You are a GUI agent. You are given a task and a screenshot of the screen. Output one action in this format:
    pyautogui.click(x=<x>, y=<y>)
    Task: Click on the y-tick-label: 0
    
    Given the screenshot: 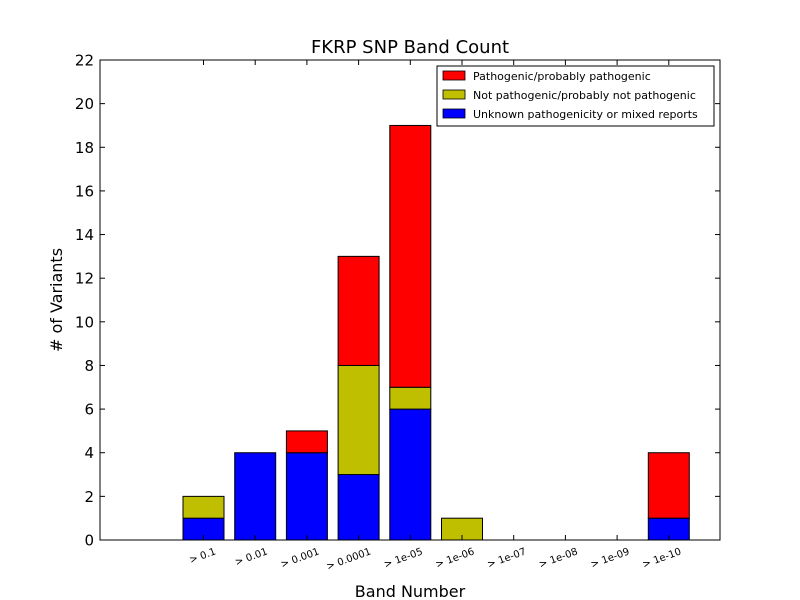 What is the action you would take?
    pyautogui.click(x=89, y=541)
    